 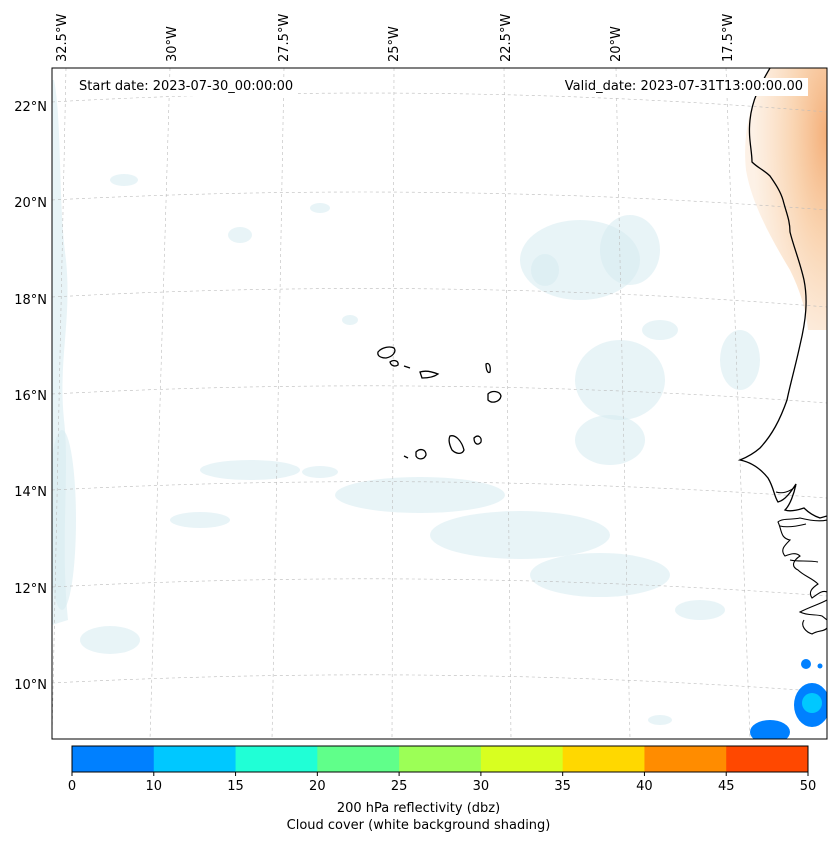 I want to click on interior-border, so click(x=797, y=524).